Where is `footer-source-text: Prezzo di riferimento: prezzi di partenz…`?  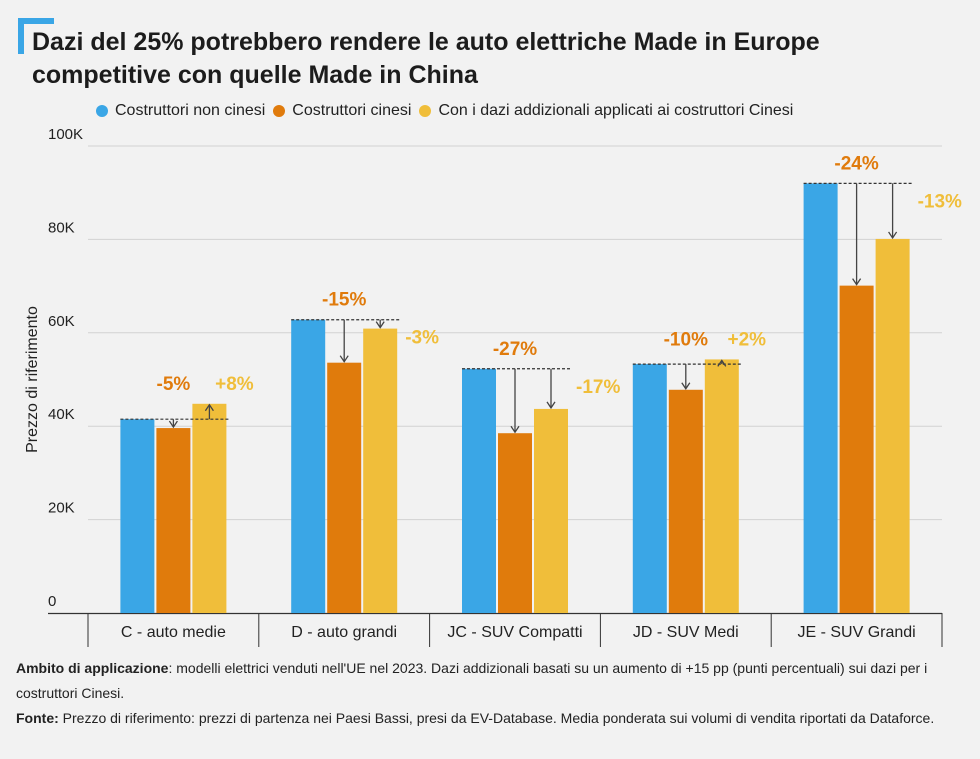
footer-source-text: Prezzo di riferimento: prezzi di partenz… is located at coordinates (496, 718).